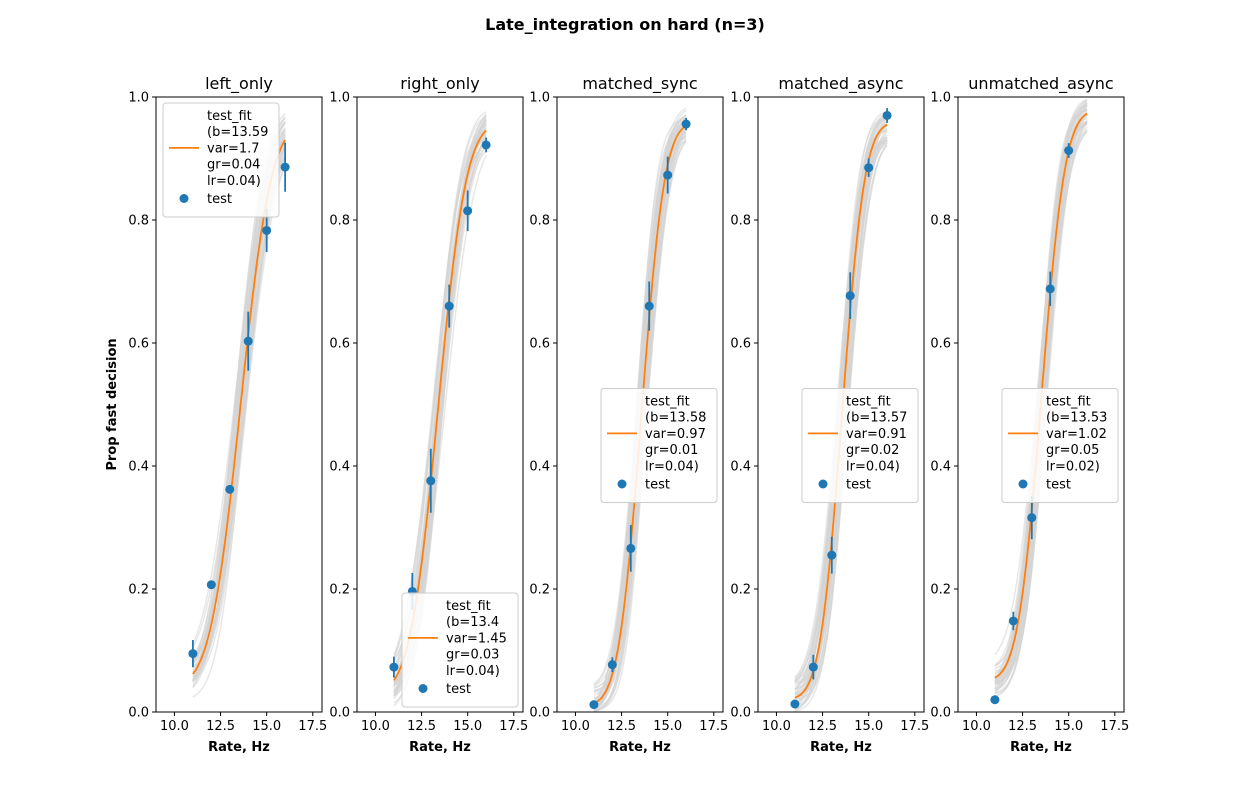 The height and width of the screenshot is (800, 1250). Describe the element at coordinates (675, 434) in the screenshot. I see `legend-label-fit: var=0.97` at that location.